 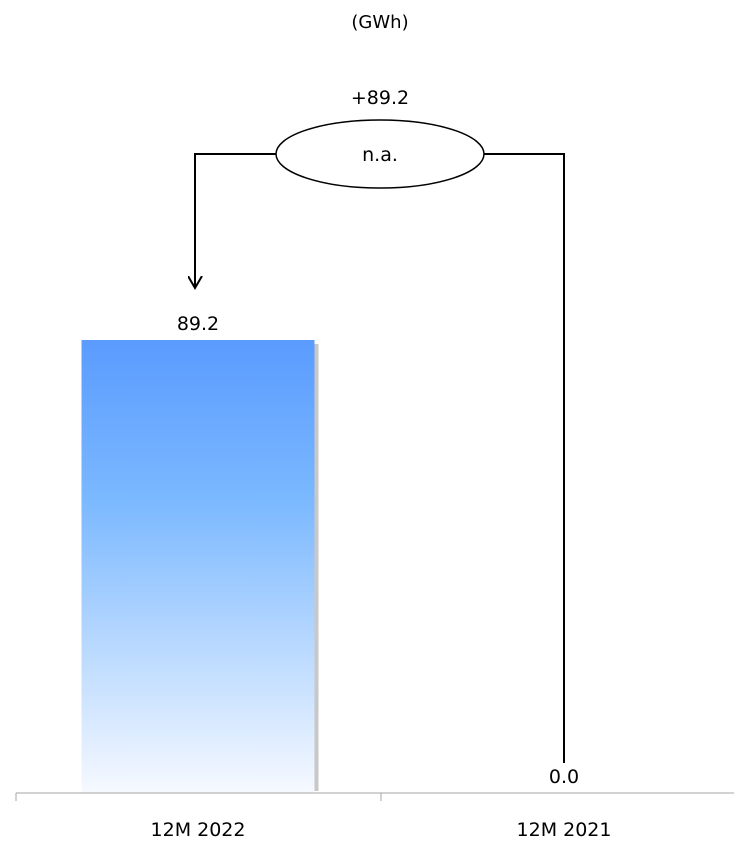 I want to click on category-labels: 12M 2022 12M 2021, so click(x=381, y=830).